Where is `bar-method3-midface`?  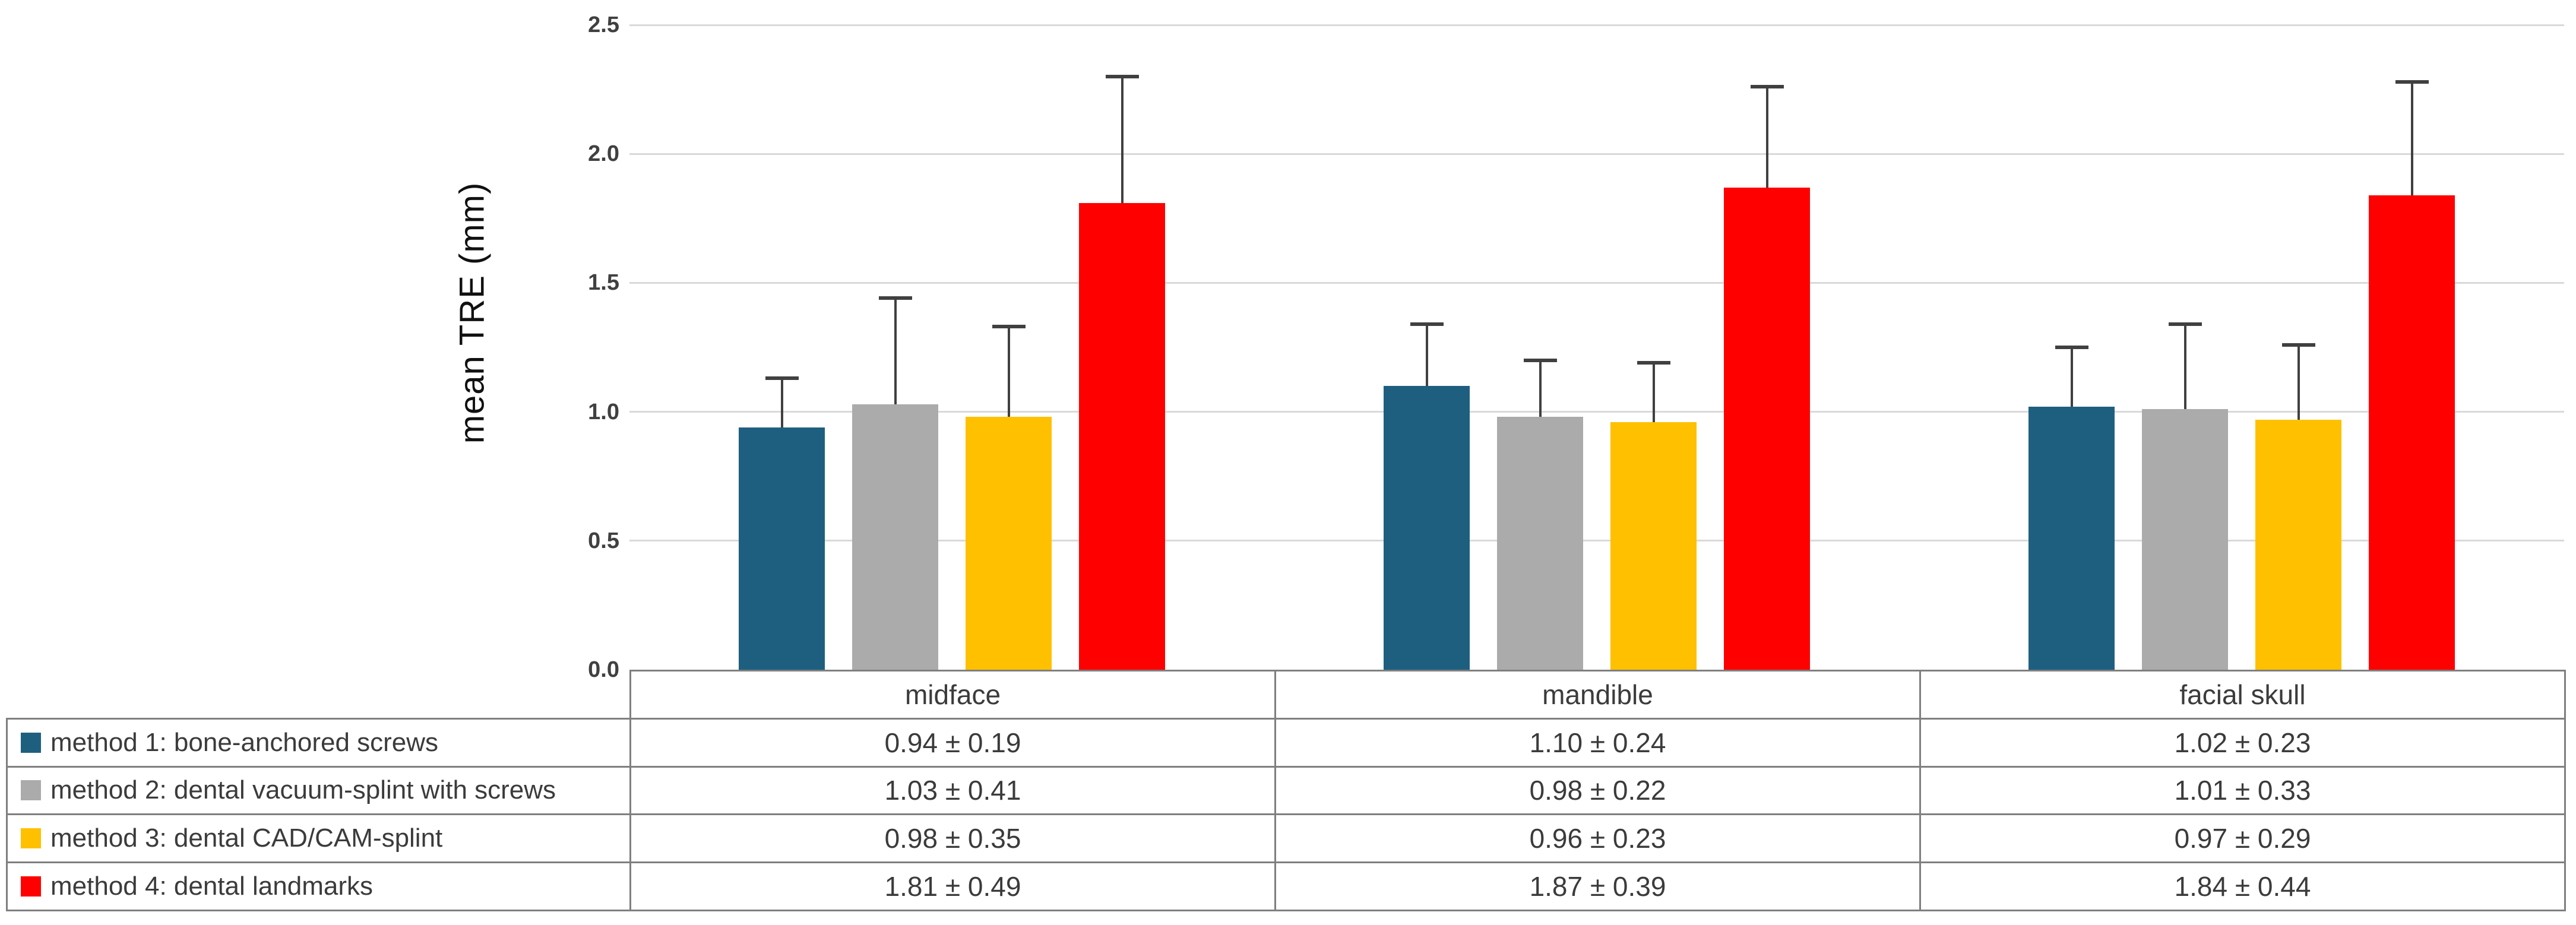 bar-method3-midface is located at coordinates (1009, 543).